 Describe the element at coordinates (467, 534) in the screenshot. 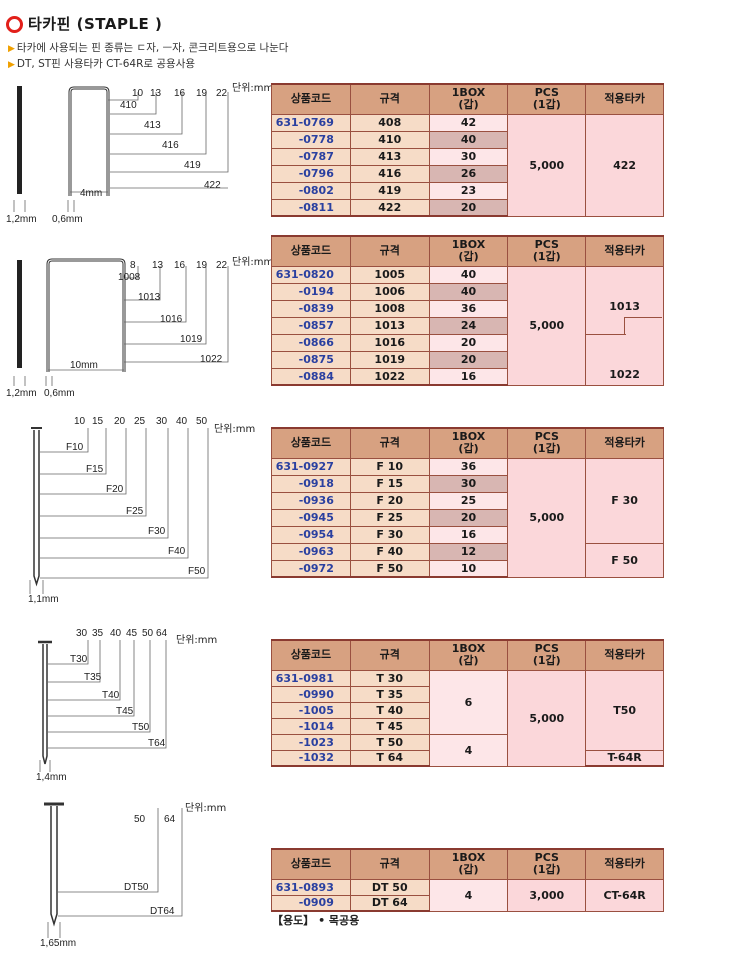

I see `table-row: -0954 F 30 16` at that location.